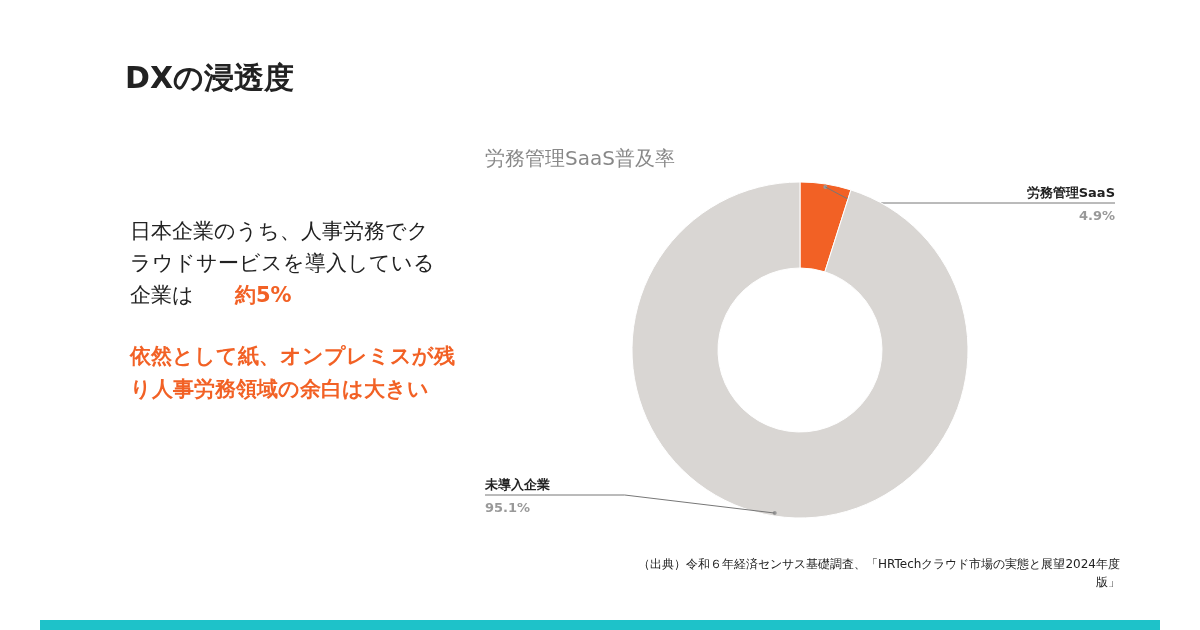 Image resolution: width=1200 pixels, height=630 pixels. What do you see at coordinates (210, 78) in the screenshot?
I see `text: DXの浸透度` at bounding box center [210, 78].